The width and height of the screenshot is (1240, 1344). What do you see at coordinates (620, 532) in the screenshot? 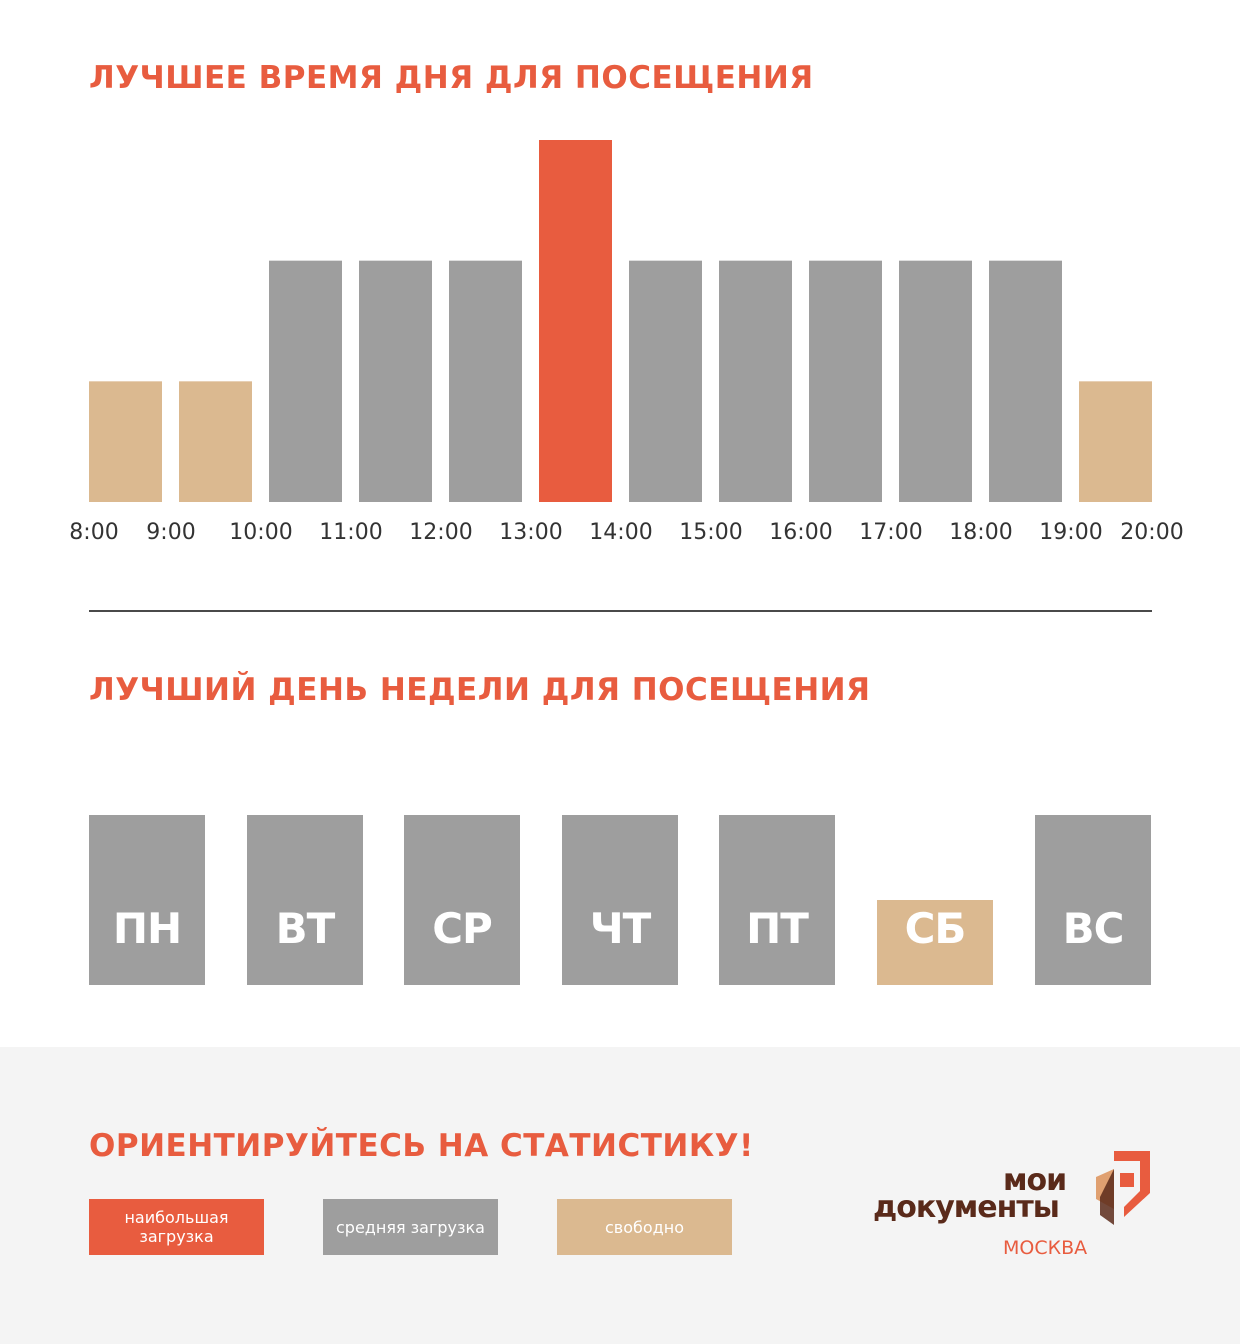
I see `hour-tick-label: 14:00` at bounding box center [620, 532].